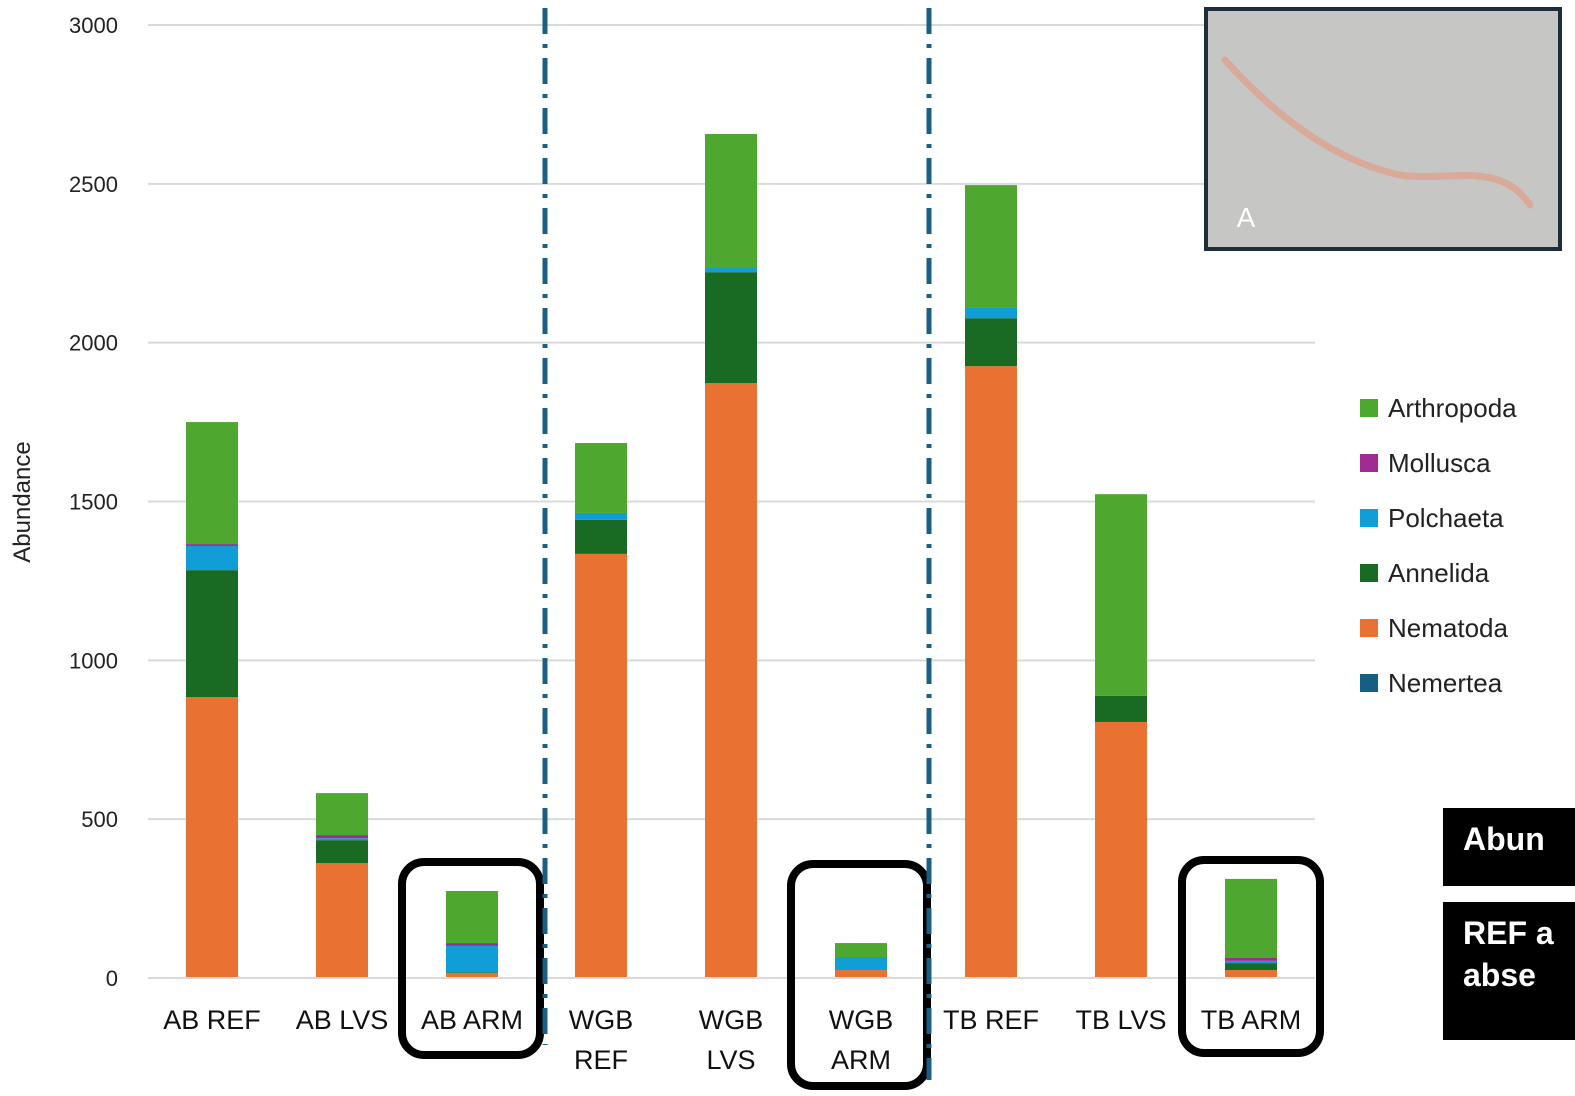 This screenshot has height=1096, width=1575. Describe the element at coordinates (93, 343) in the screenshot. I see `y-tick-label: 2000` at that location.